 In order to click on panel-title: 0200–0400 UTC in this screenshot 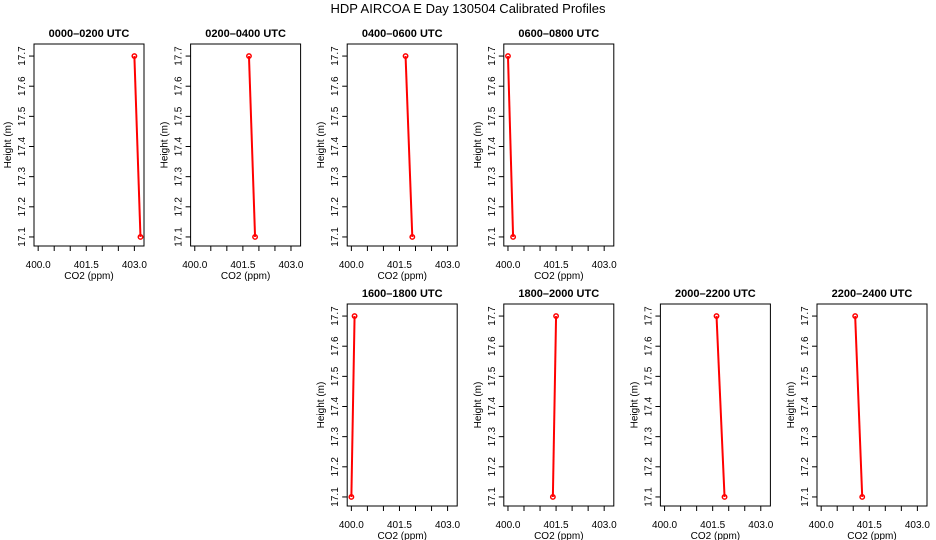, I will do `click(245, 34)`.